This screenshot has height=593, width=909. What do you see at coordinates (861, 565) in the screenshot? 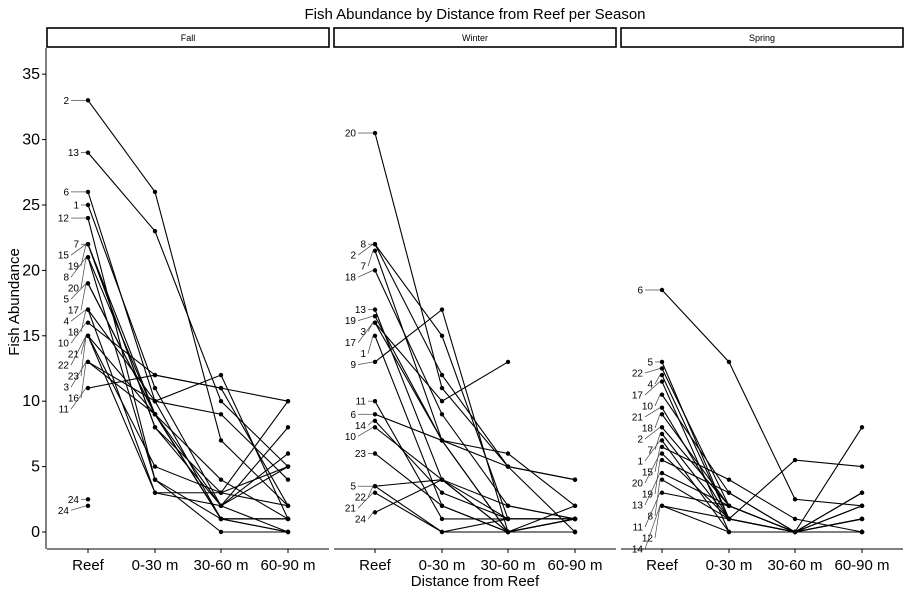
I see `x-tick-label: 60-90 m` at bounding box center [861, 565].